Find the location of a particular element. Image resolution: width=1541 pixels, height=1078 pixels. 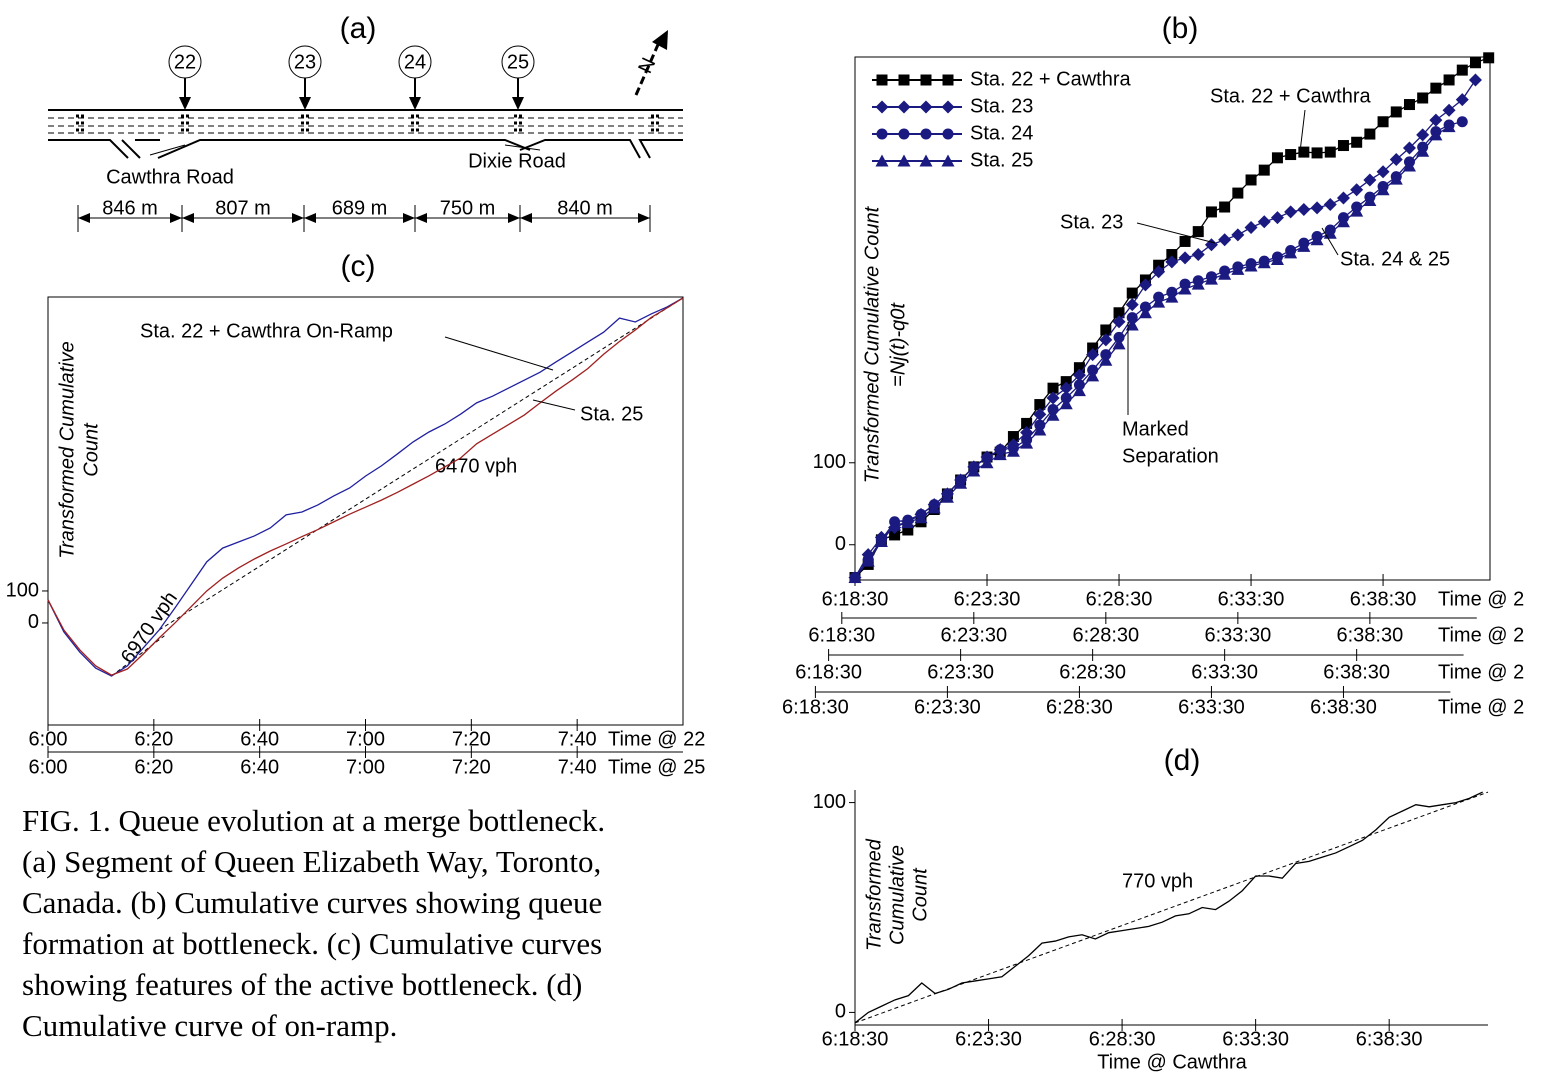

series-line is located at coordinates (1168, 907).